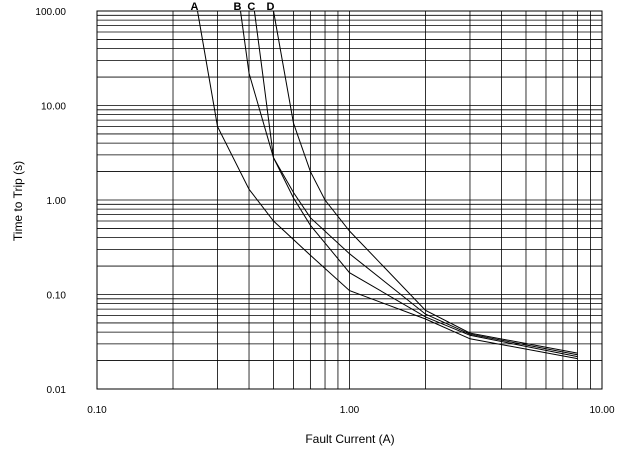 The image size is (619, 455). Describe the element at coordinates (97, 410) in the screenshot. I see `x-tick-label: 0.10` at that location.